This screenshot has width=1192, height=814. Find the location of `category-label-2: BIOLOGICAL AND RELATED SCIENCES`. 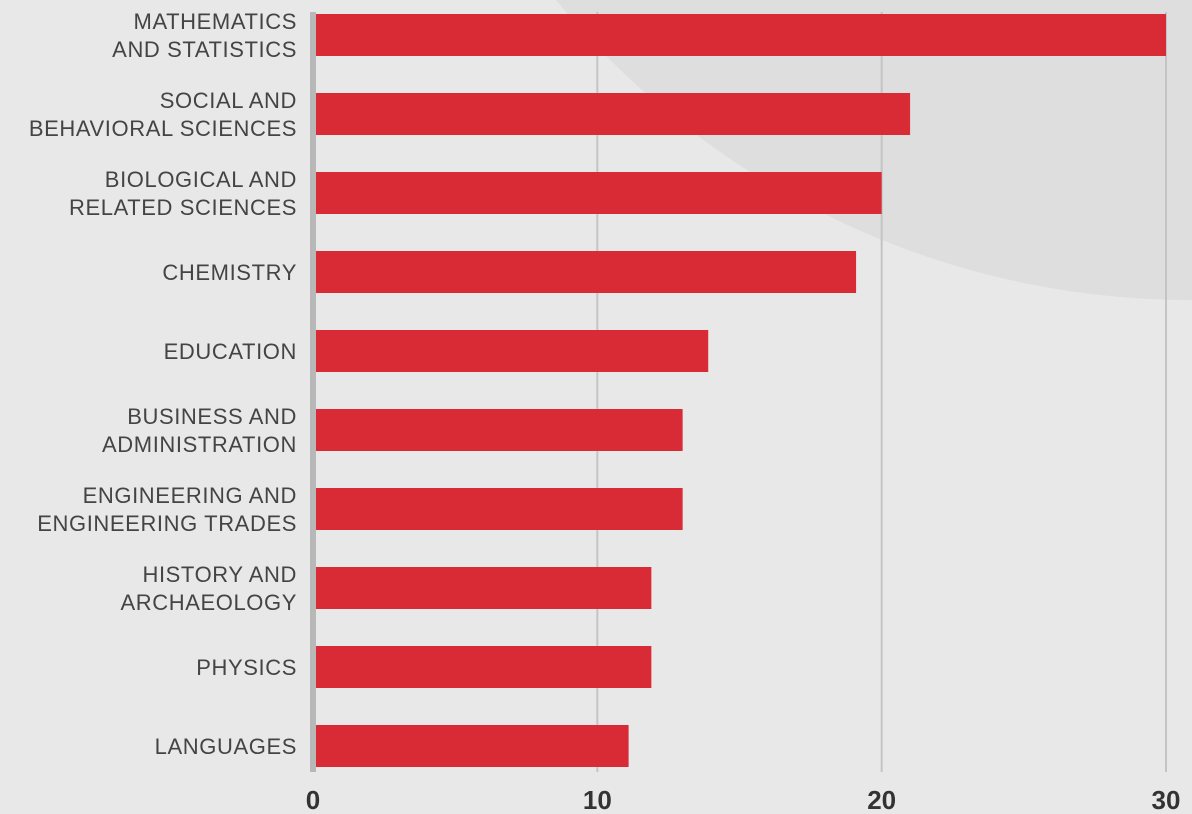

category-label-2: BIOLOGICAL AND RELATED SCIENCES is located at coordinates (183, 193).